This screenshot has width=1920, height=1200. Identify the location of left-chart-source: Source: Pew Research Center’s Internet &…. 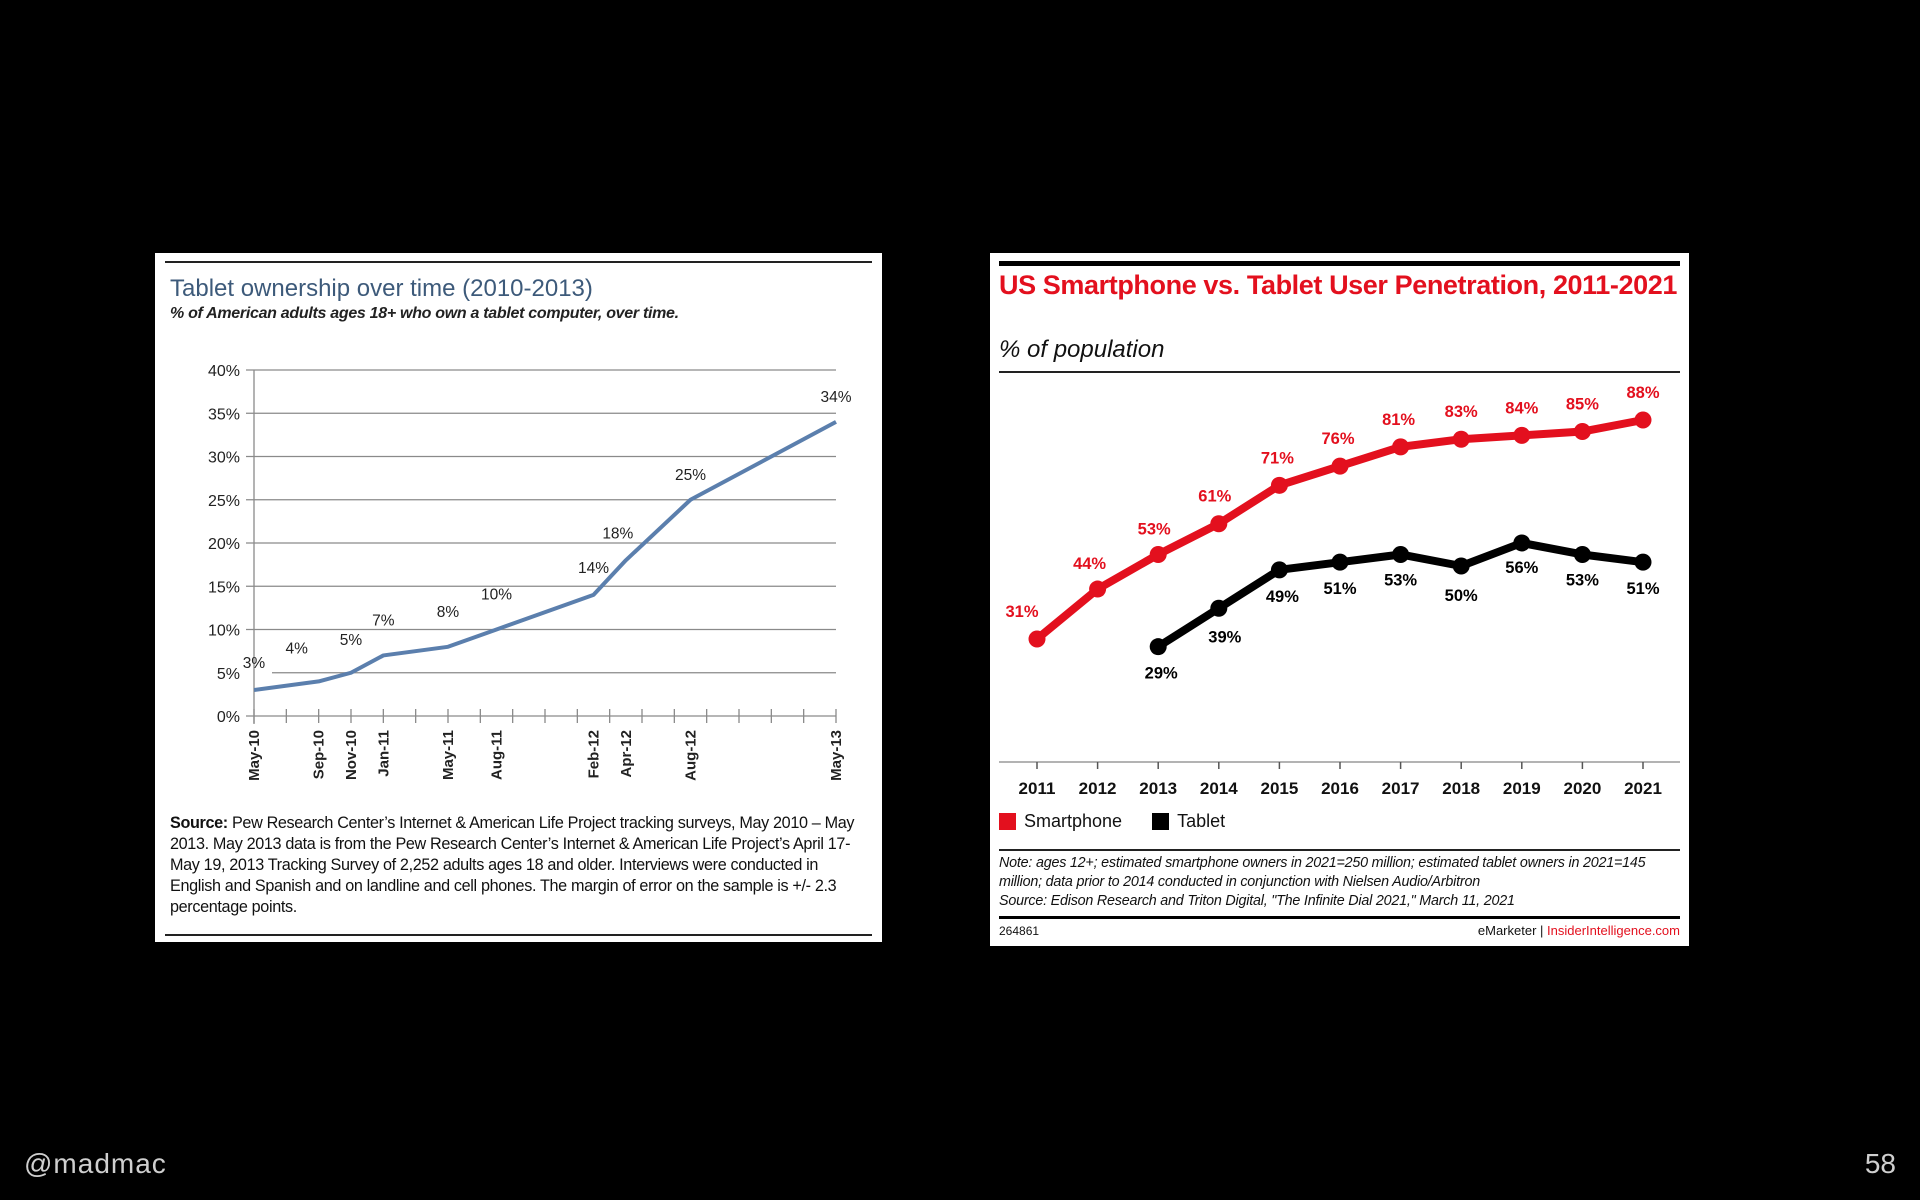
(515, 865).